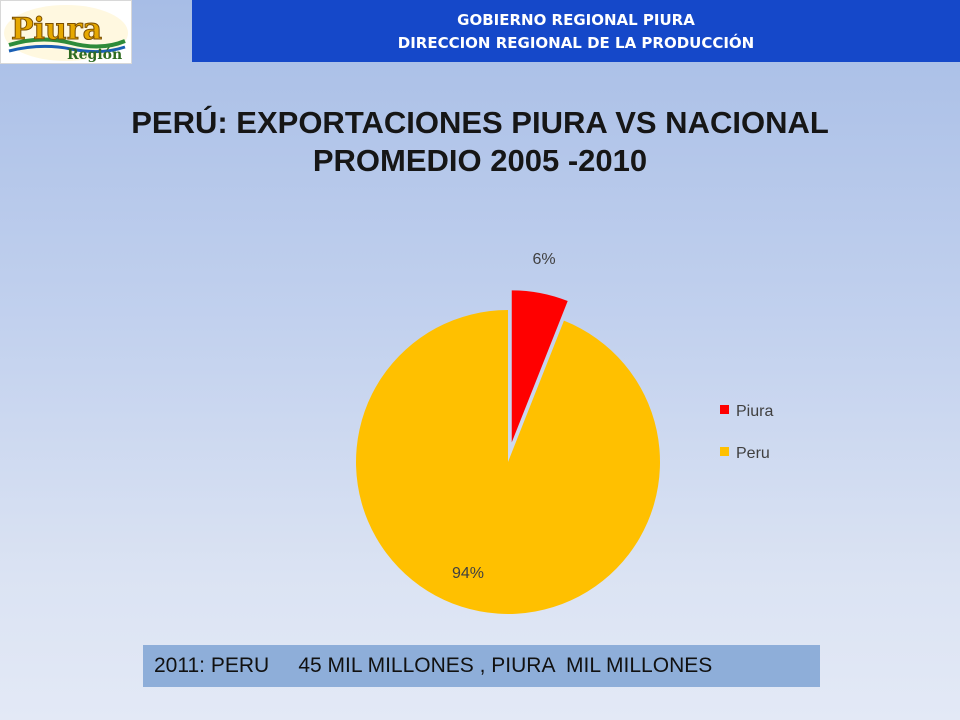 This screenshot has width=960, height=720. What do you see at coordinates (539, 366) in the screenshot?
I see `pie-slice-piura` at bounding box center [539, 366].